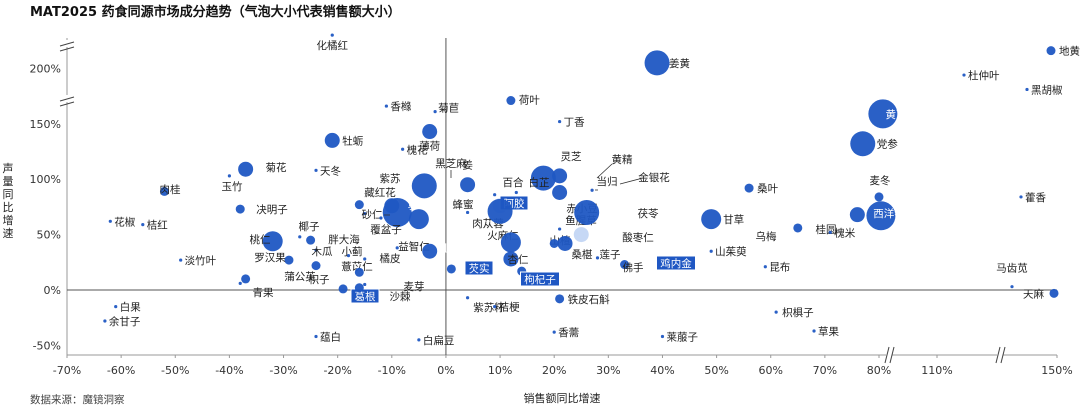  What do you see at coordinates (798, 312) in the screenshot?
I see `bubble-label: 枳椇子` at bounding box center [798, 312].